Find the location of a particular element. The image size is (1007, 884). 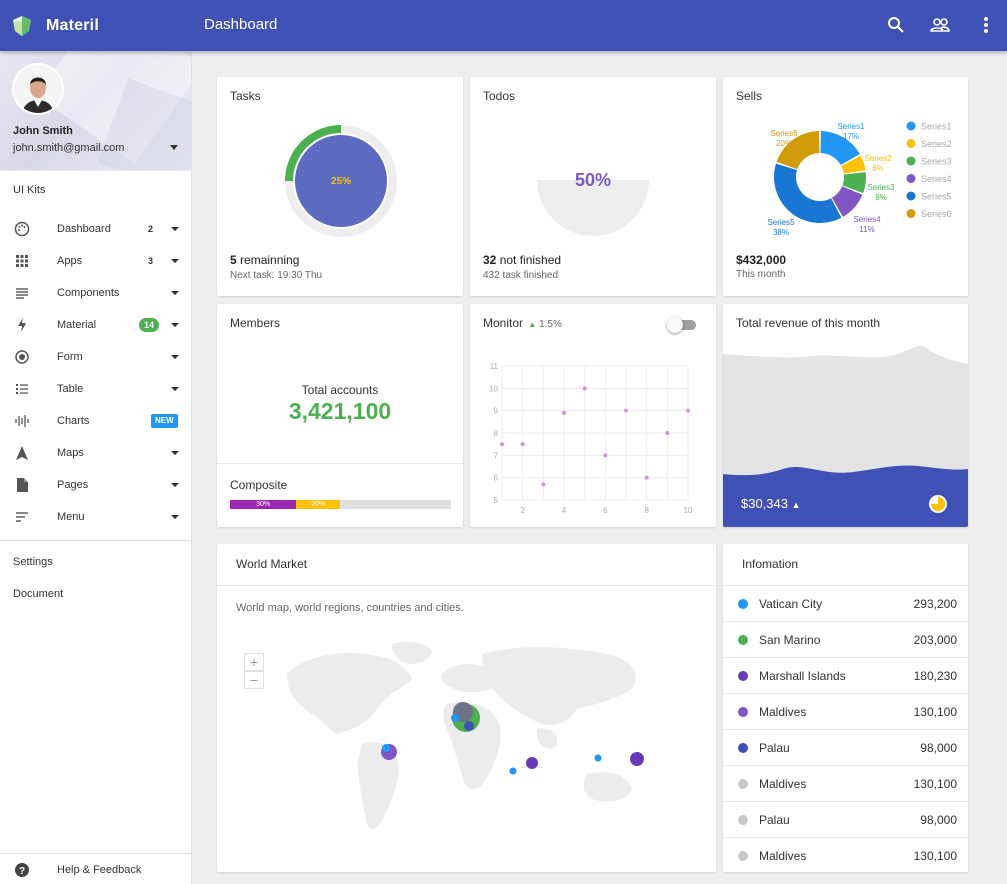

sidebar-item-table: Table is located at coordinates (95, 389).